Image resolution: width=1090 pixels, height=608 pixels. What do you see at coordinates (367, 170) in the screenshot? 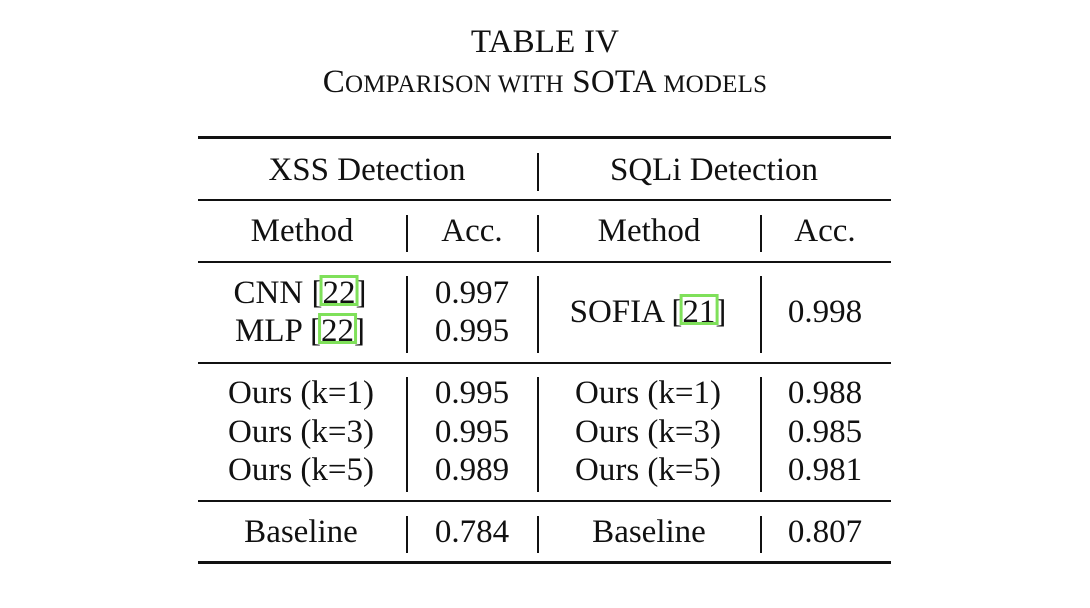
I see `group-header-xss: XSS Detection` at bounding box center [367, 170].